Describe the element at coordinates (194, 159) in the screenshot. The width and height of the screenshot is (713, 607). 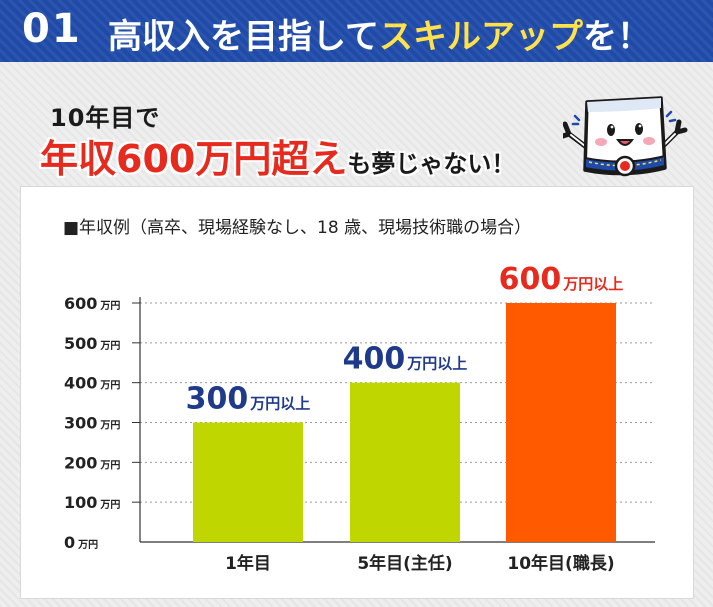
I see `headline-emphasis: 年収600万円超え` at that location.